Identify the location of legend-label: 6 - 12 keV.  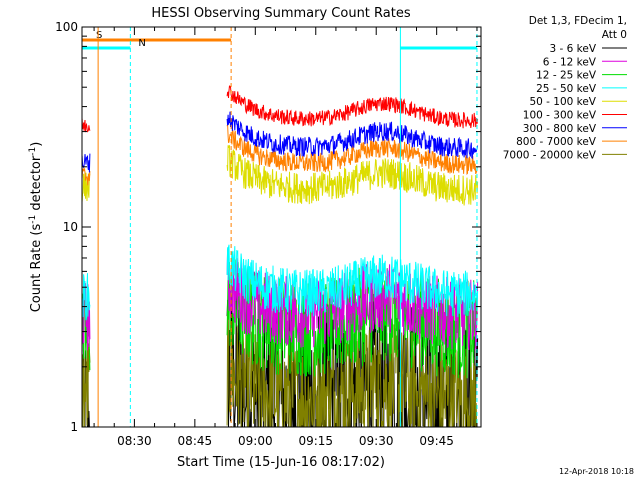
(570, 62).